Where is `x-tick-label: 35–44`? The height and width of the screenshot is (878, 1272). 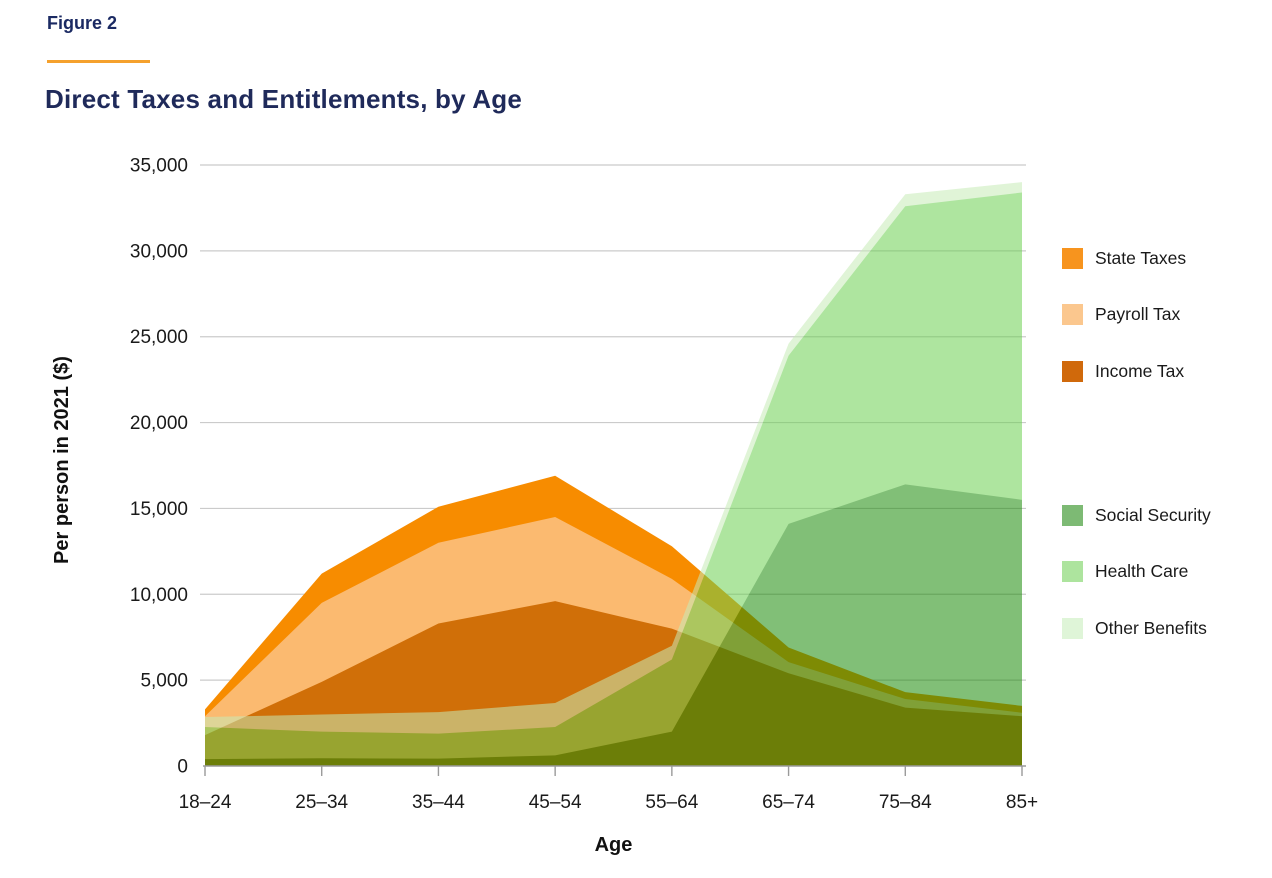 x-tick-label: 35–44 is located at coordinates (438, 802).